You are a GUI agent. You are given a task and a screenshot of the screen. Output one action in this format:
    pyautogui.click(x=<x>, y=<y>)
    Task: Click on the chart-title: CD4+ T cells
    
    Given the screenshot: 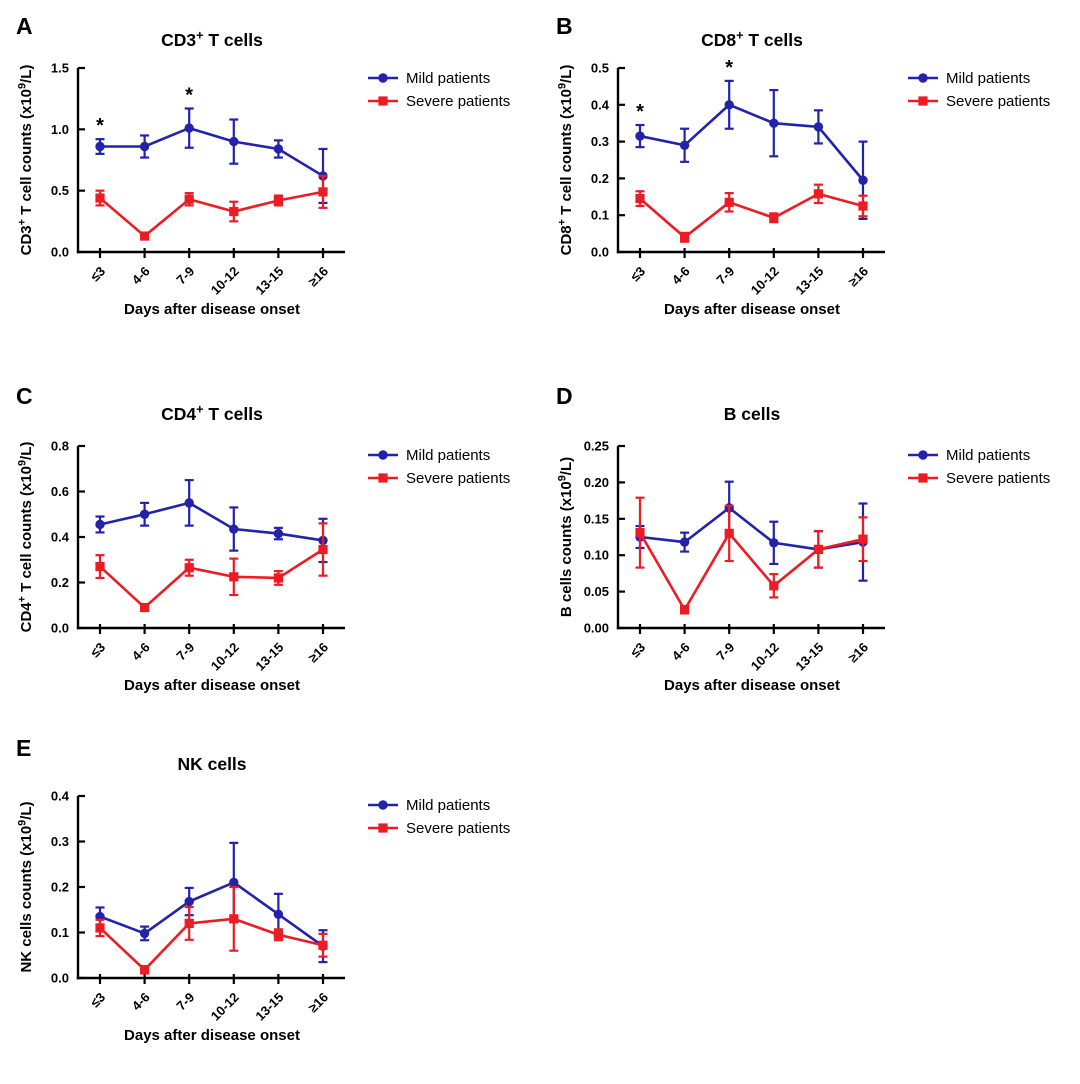 What is the action you would take?
    pyautogui.click(x=212, y=413)
    